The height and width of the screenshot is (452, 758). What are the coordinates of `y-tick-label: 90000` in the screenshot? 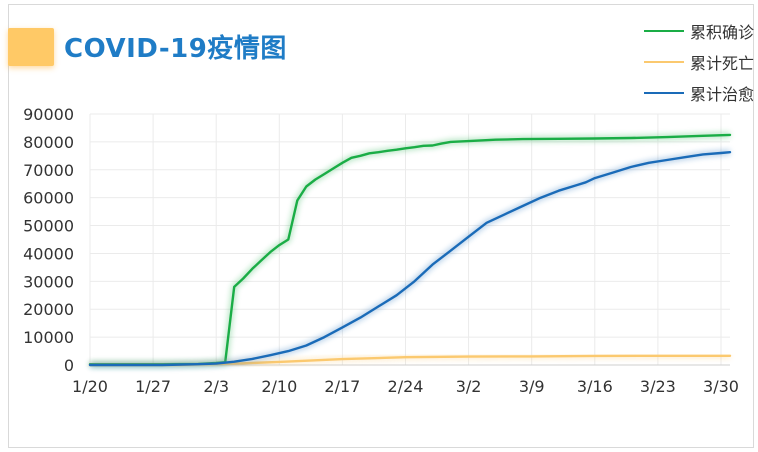 It's located at (48, 114).